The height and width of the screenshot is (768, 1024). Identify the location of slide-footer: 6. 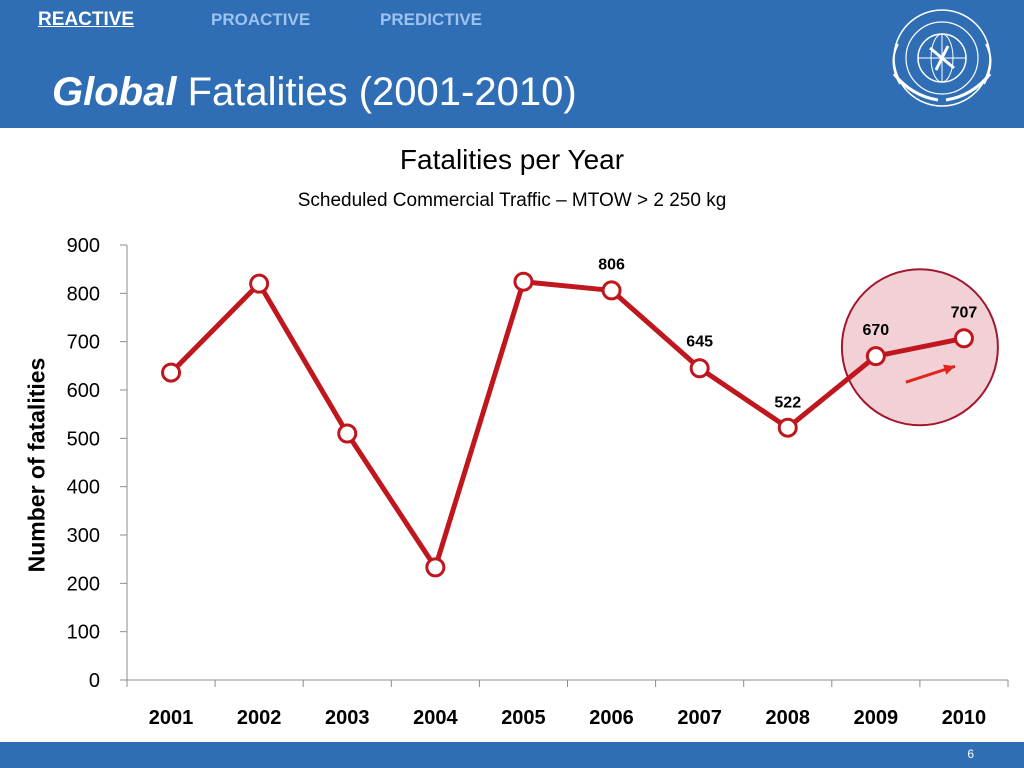
(512, 755).